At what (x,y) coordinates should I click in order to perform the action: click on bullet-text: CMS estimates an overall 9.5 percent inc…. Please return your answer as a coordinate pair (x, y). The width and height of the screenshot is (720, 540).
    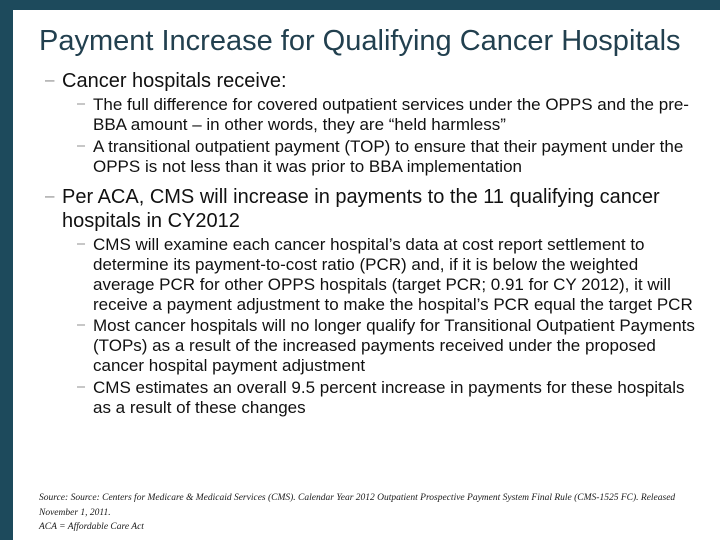
    Looking at the image, I should click on (389, 397).